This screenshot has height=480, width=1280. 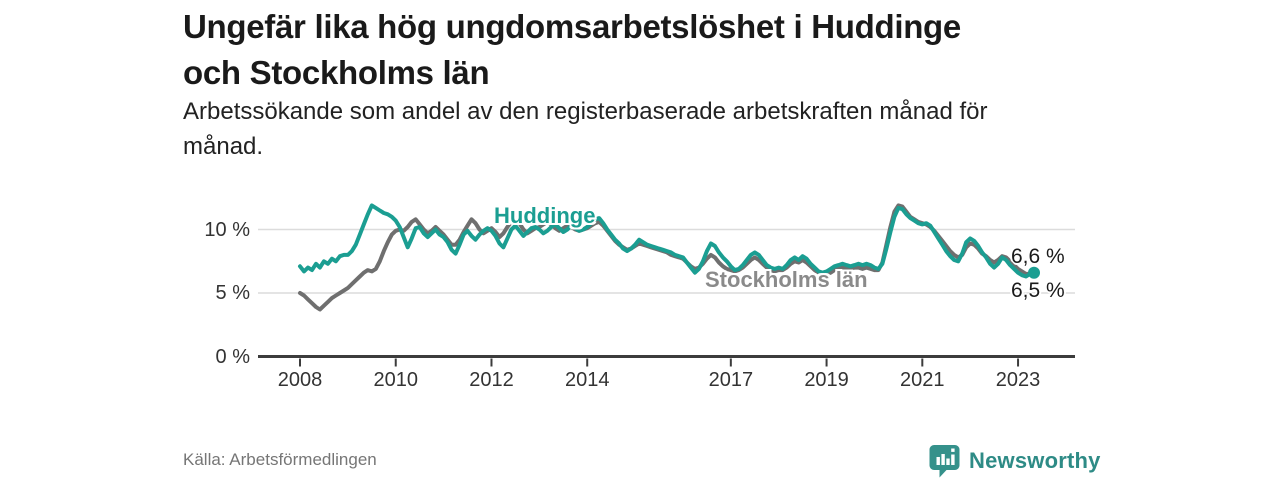 I want to click on newsworthy-icon, so click(x=945, y=461).